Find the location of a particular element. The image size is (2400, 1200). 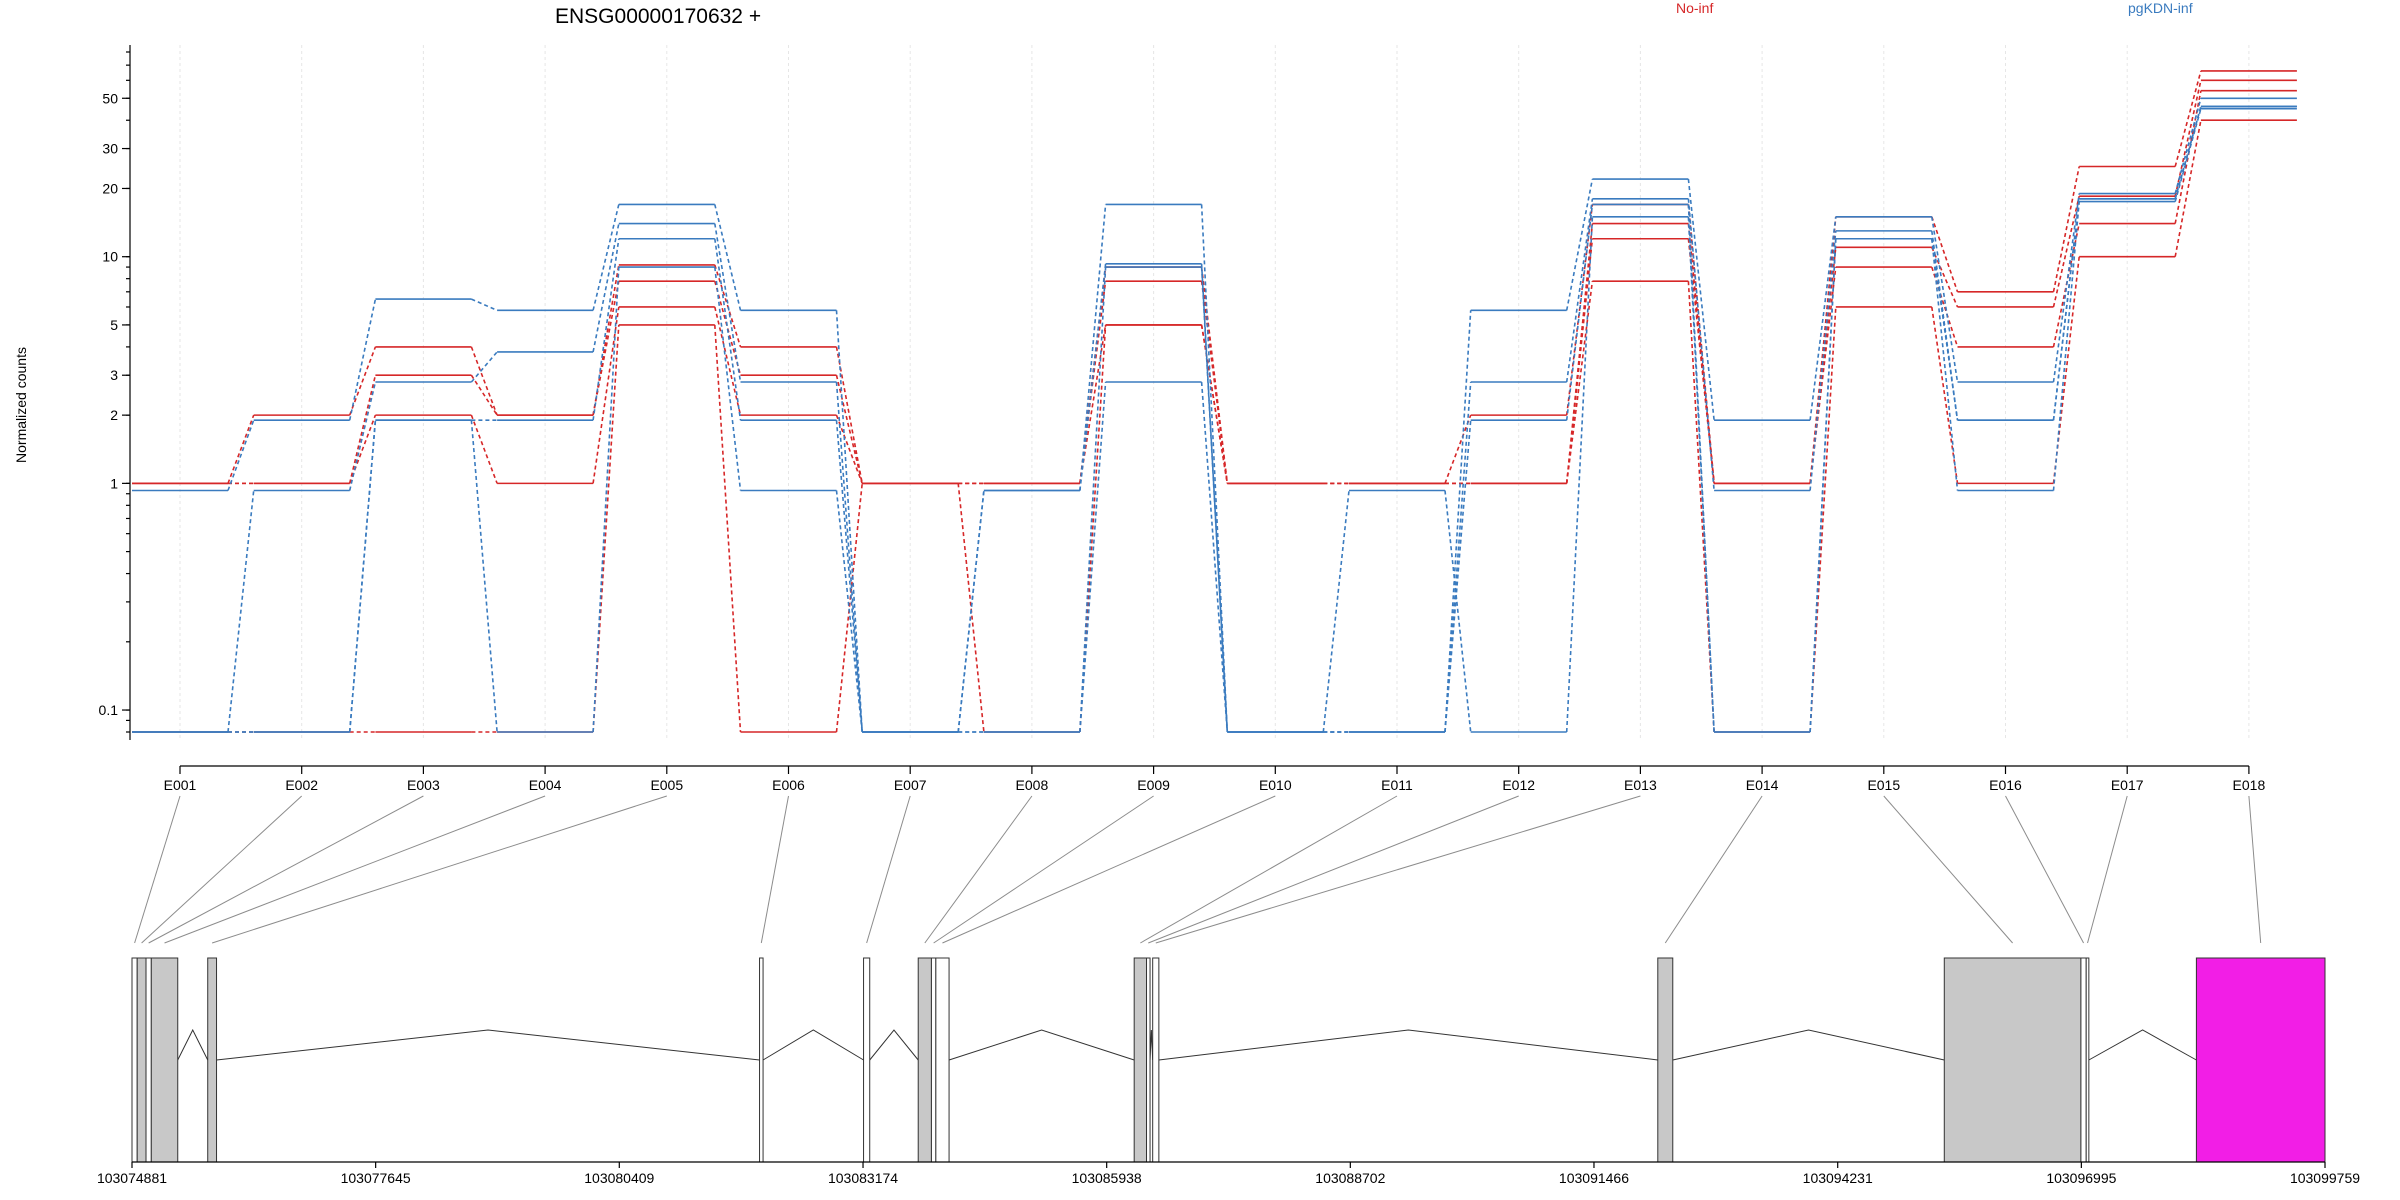

exon-e003 is located at coordinates (148, 1060).